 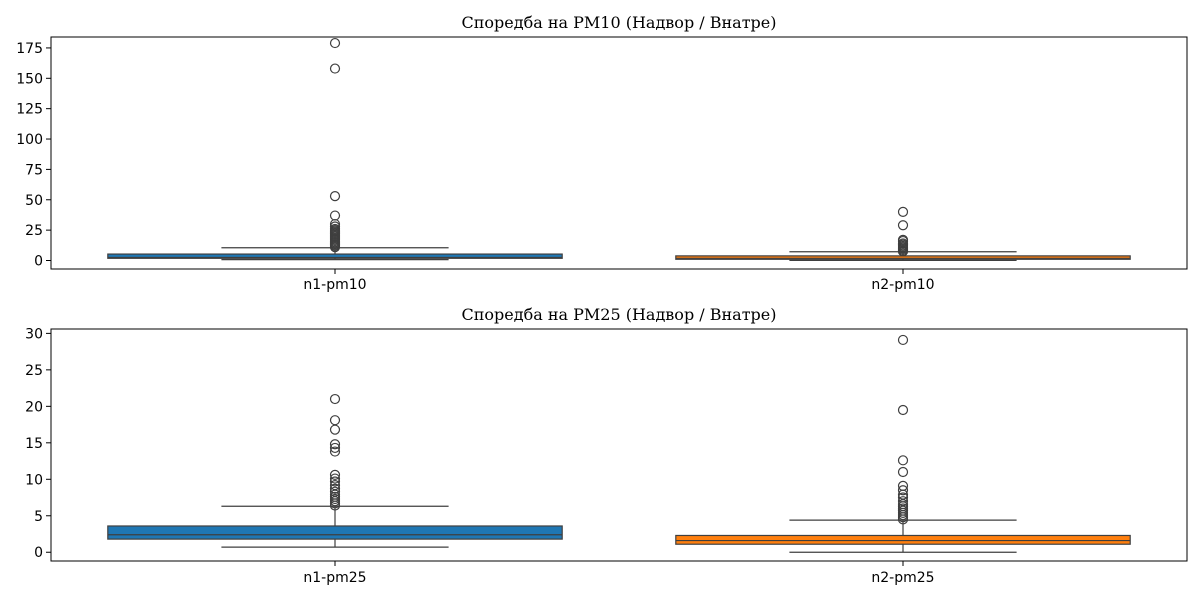 I want to click on y-tick-label: 15, so click(x=34, y=444).